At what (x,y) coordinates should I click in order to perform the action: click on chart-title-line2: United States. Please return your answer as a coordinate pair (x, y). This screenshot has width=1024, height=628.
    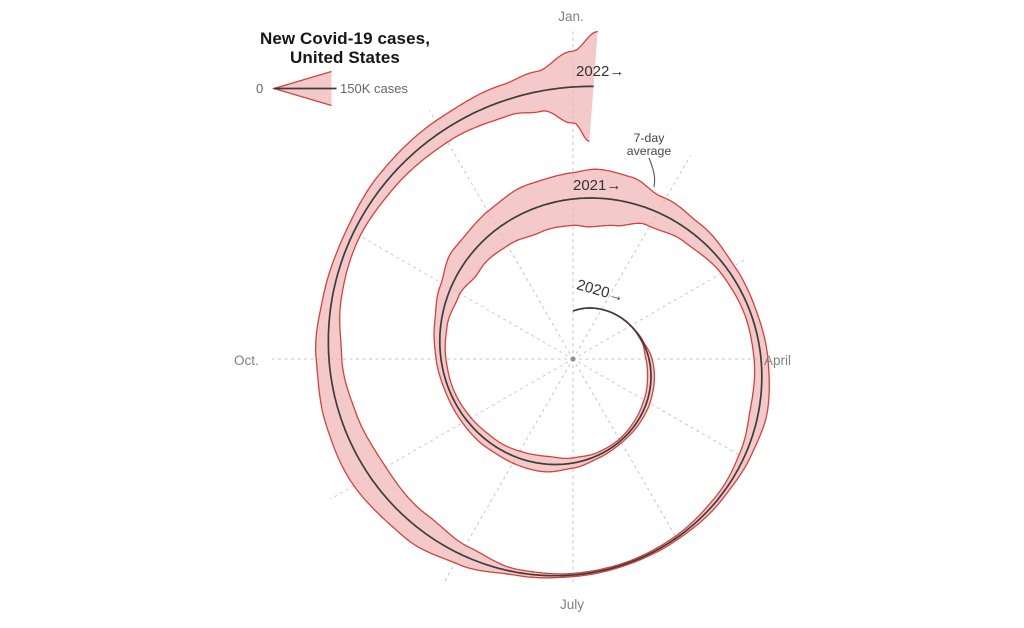
    Looking at the image, I should click on (345, 57).